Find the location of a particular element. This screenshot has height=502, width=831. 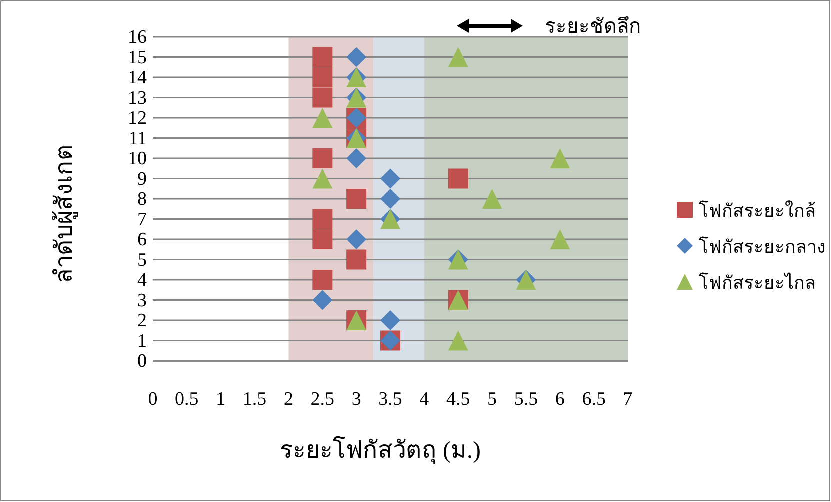

y-tick-label: 3 is located at coordinates (142, 301).